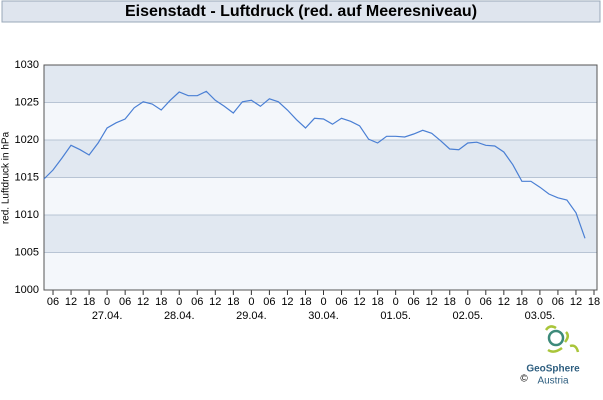  Describe the element at coordinates (553, 369) in the screenshot. I see `logo-name: GeoSphere` at that location.